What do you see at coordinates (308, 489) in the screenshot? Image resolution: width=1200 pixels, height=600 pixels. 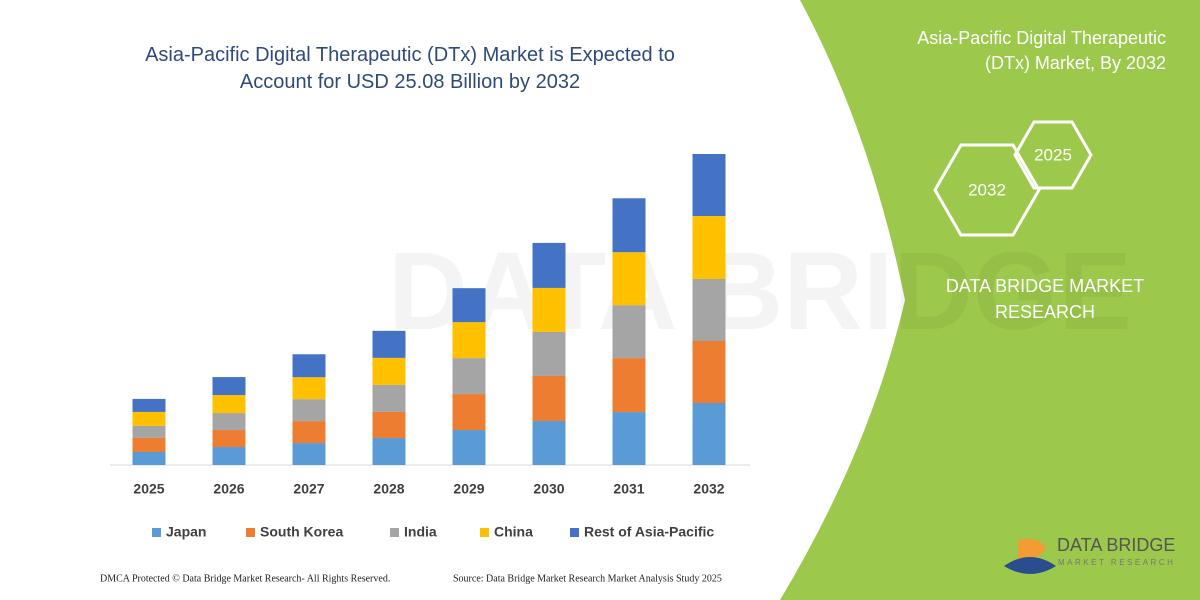 I see `x-tick-label: 2027` at bounding box center [308, 489].